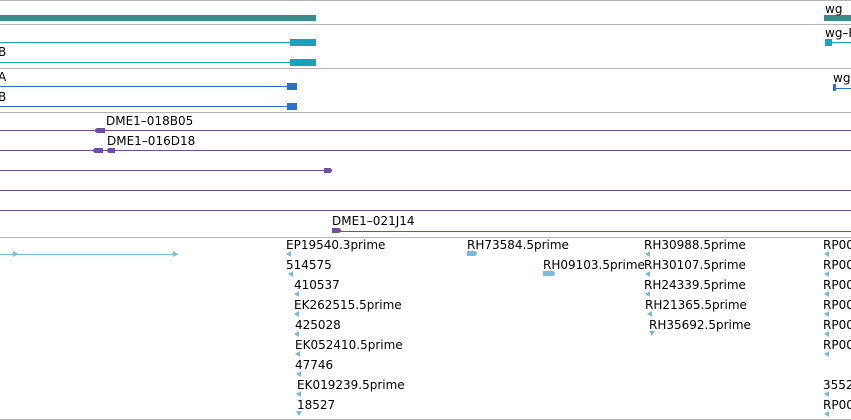 This screenshot has height=420, width=851. Describe the element at coordinates (351, 385) in the screenshot. I see `est-label: EK019239.5prime` at that location.